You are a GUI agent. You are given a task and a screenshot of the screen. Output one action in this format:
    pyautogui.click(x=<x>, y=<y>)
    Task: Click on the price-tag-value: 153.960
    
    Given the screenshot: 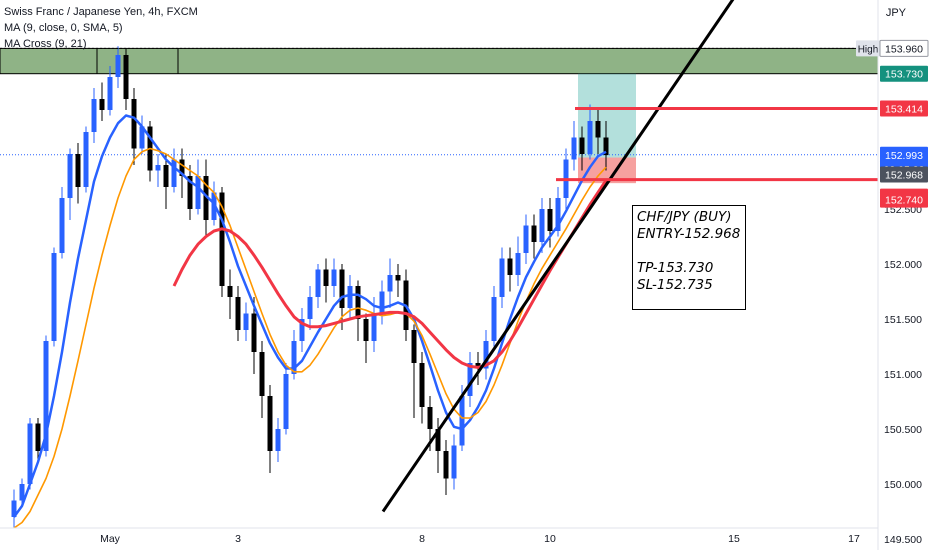 What is the action you would take?
    pyautogui.click(x=904, y=49)
    